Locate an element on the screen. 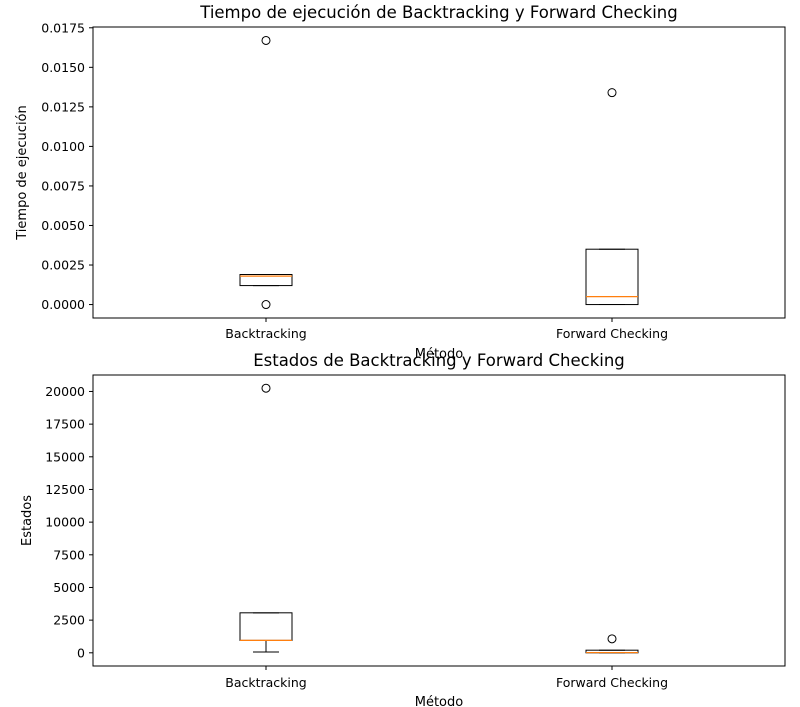 This screenshot has width=800, height=707. y-tick-label: 7500 is located at coordinates (69, 554).